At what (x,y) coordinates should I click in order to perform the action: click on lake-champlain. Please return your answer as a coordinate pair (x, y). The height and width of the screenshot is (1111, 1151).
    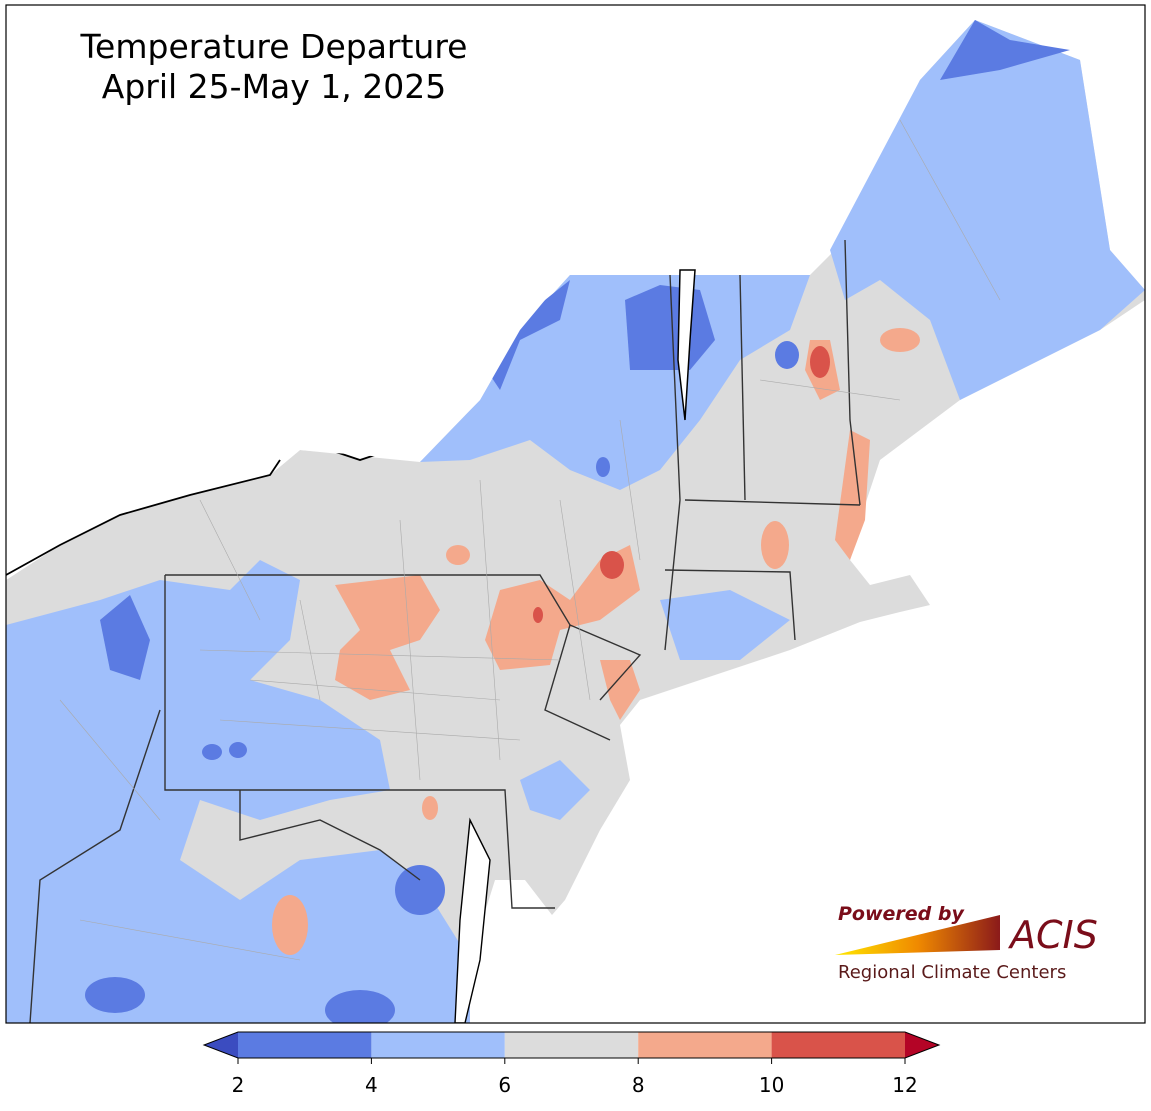
    Looking at the image, I should click on (686, 345).